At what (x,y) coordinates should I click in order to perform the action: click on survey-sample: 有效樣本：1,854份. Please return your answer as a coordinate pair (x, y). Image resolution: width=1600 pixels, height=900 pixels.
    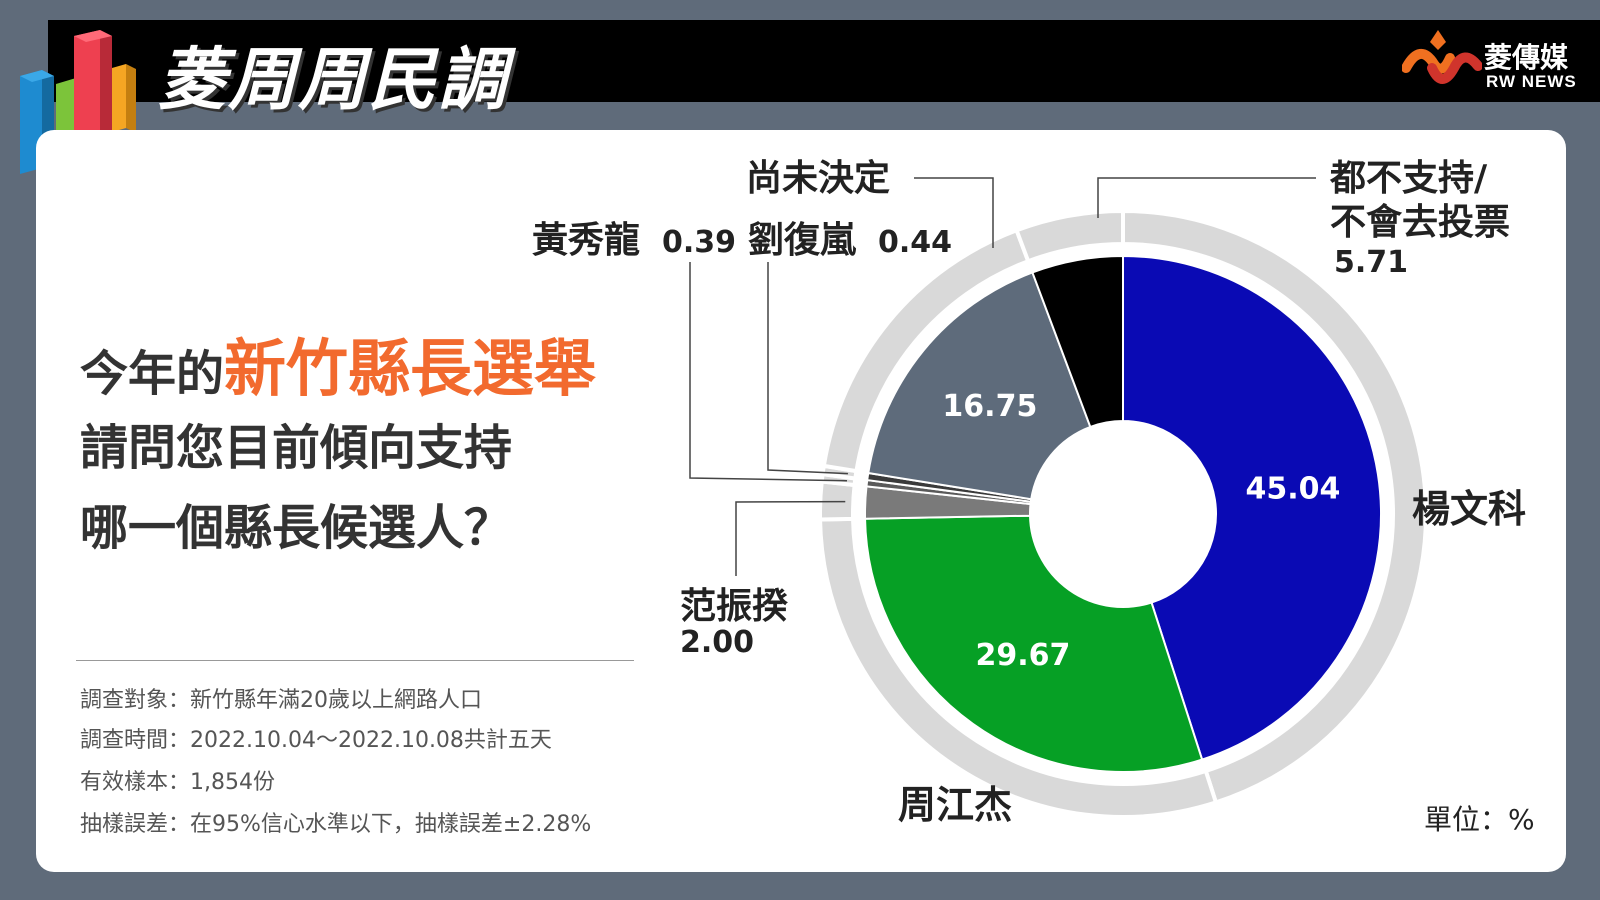
    Looking at the image, I should click on (177, 782).